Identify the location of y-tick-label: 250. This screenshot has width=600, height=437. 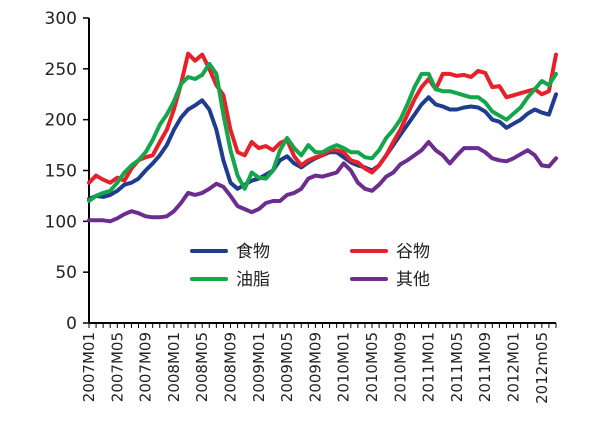
(61, 70).